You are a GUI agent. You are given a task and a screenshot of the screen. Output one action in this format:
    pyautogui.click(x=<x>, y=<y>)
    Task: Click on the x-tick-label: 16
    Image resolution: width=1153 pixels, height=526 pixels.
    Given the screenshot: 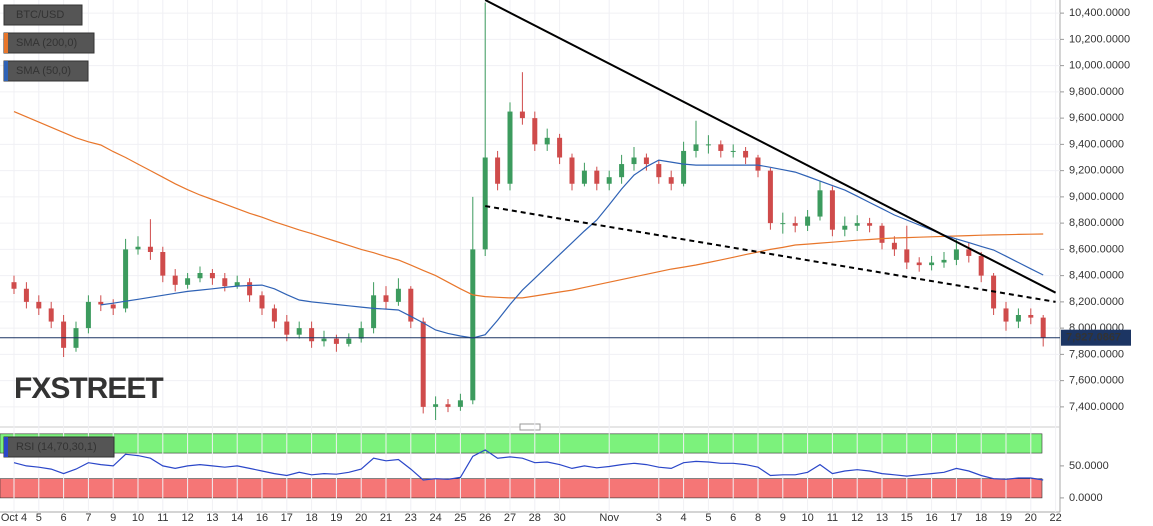 What is the action you would take?
    pyautogui.click(x=262, y=518)
    